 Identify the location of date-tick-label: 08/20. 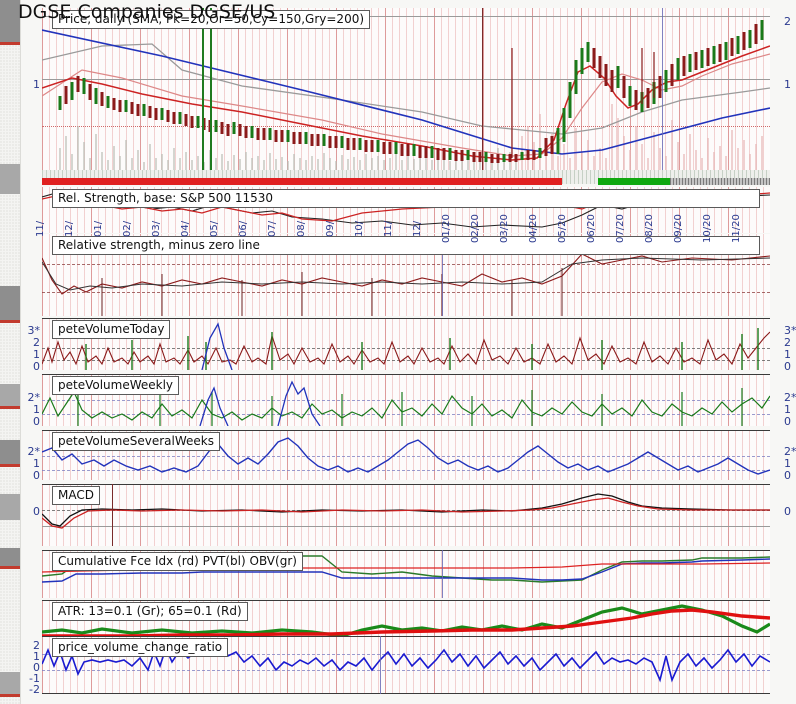
(649, 228).